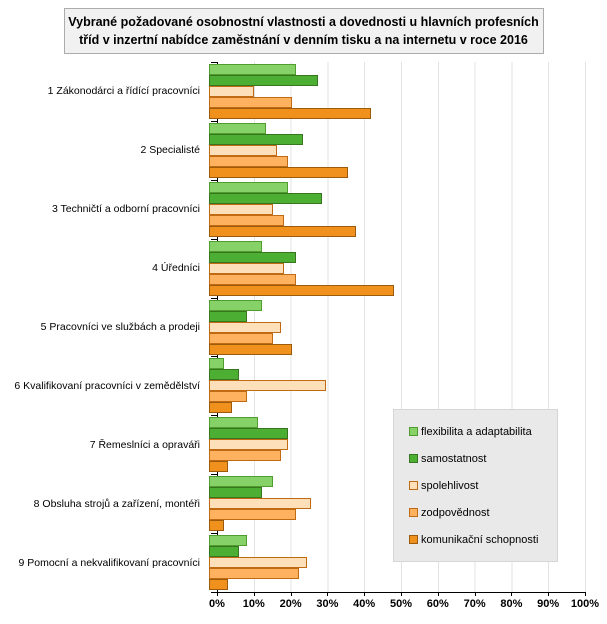  Describe the element at coordinates (511, 604) in the screenshot. I see `x-axis-label: 80%` at that location.